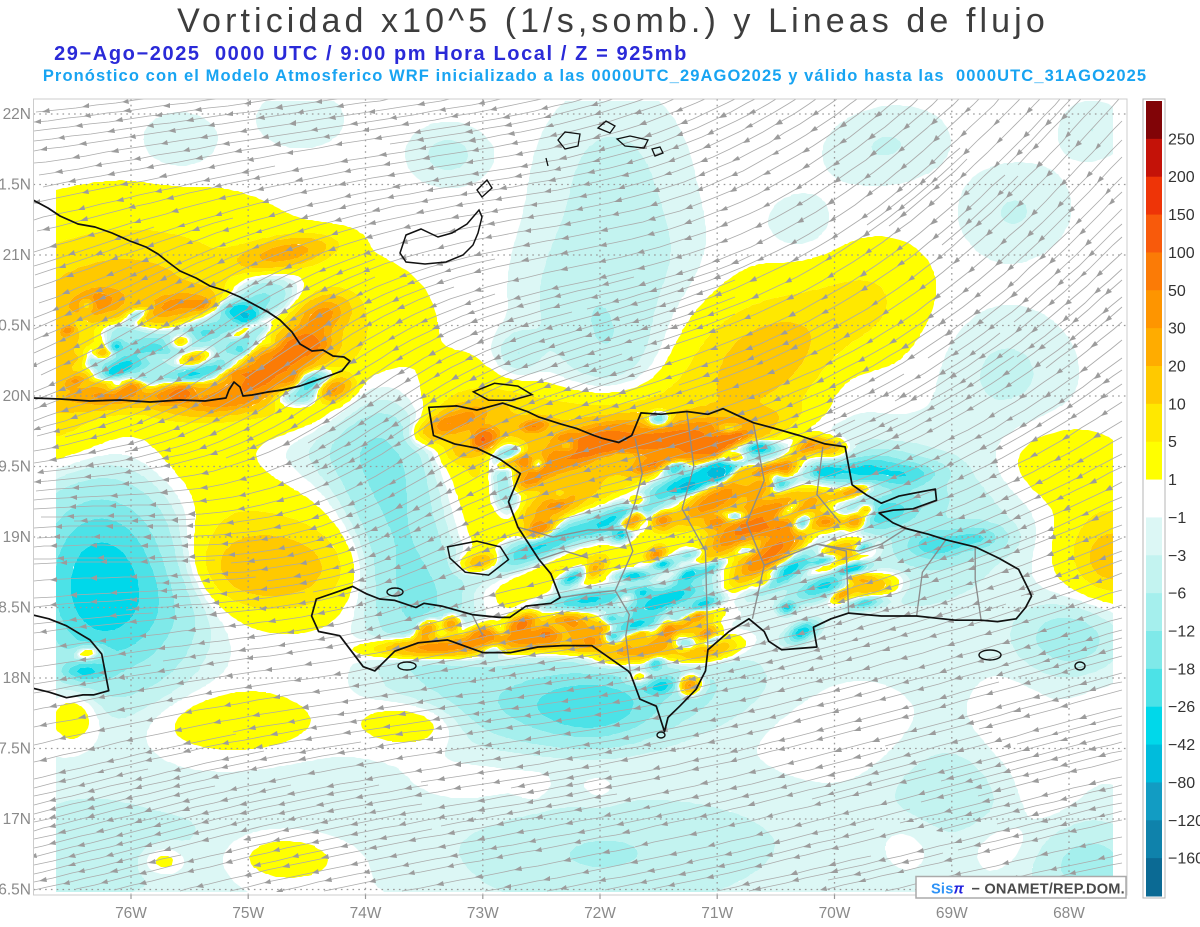 The width and height of the screenshot is (1200, 927). I want to click on svg-text: 30, so click(1177, 329).